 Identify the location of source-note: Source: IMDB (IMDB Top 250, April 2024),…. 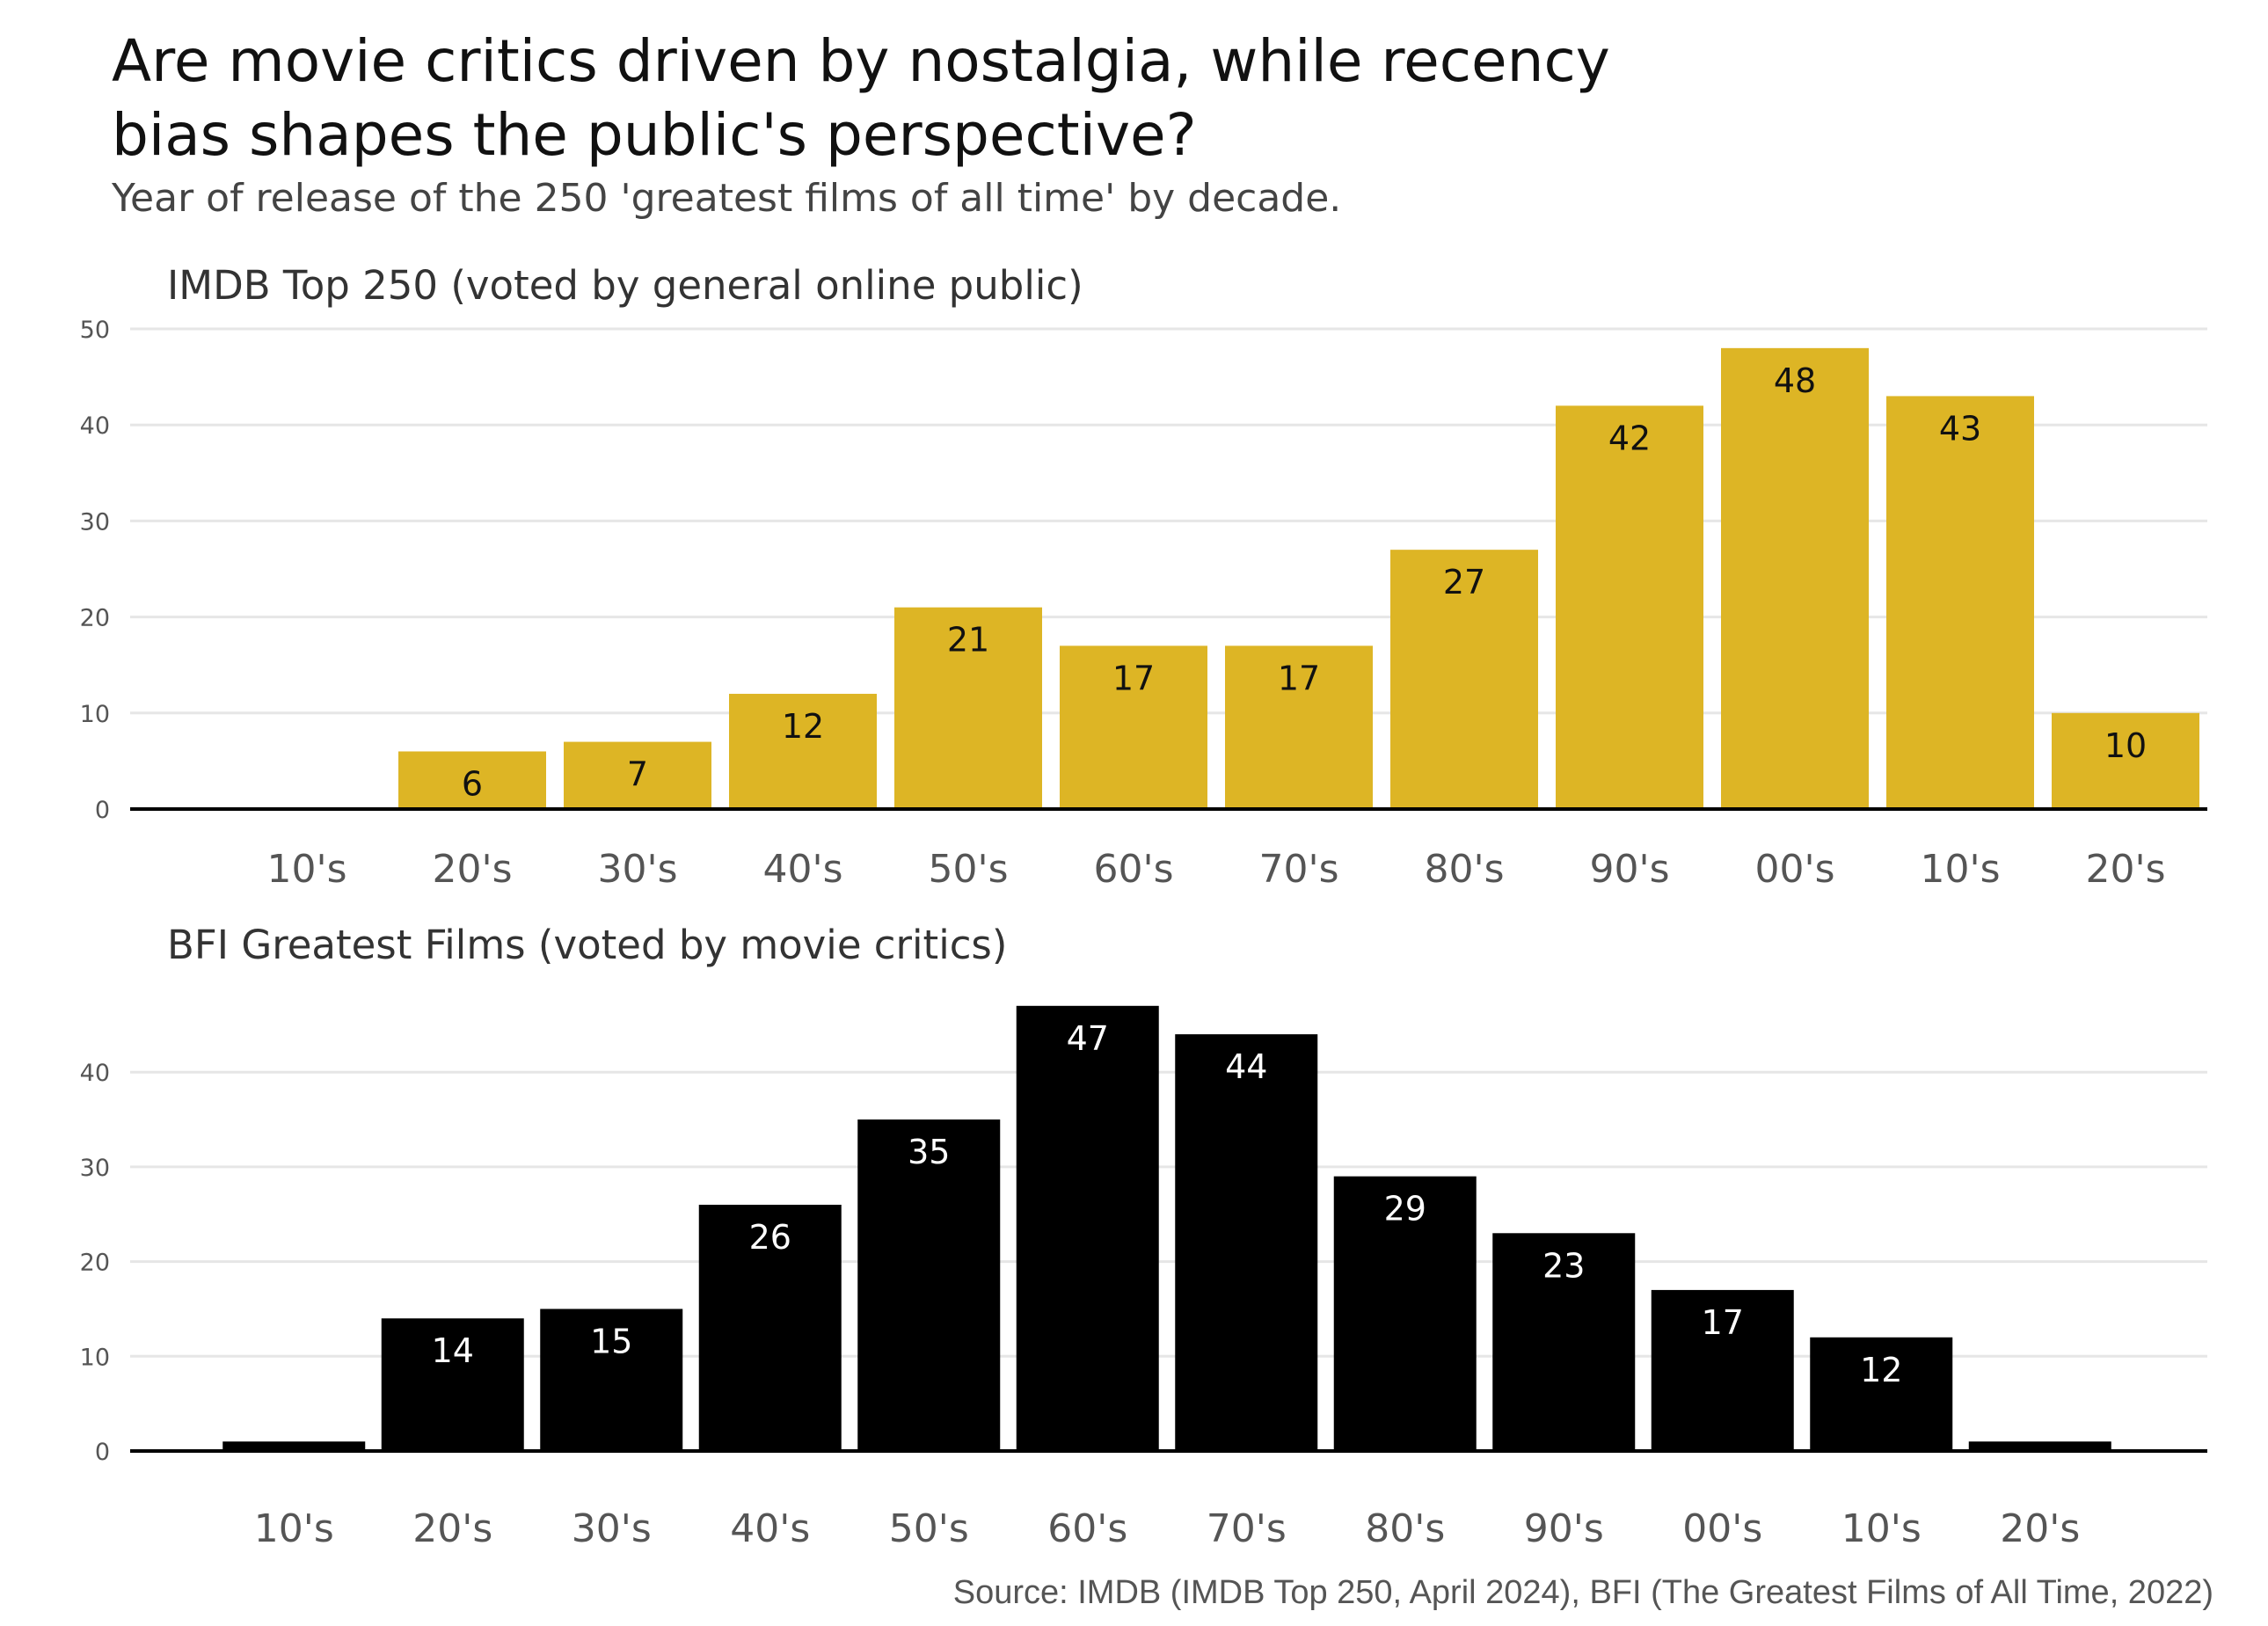
(1582, 1592).